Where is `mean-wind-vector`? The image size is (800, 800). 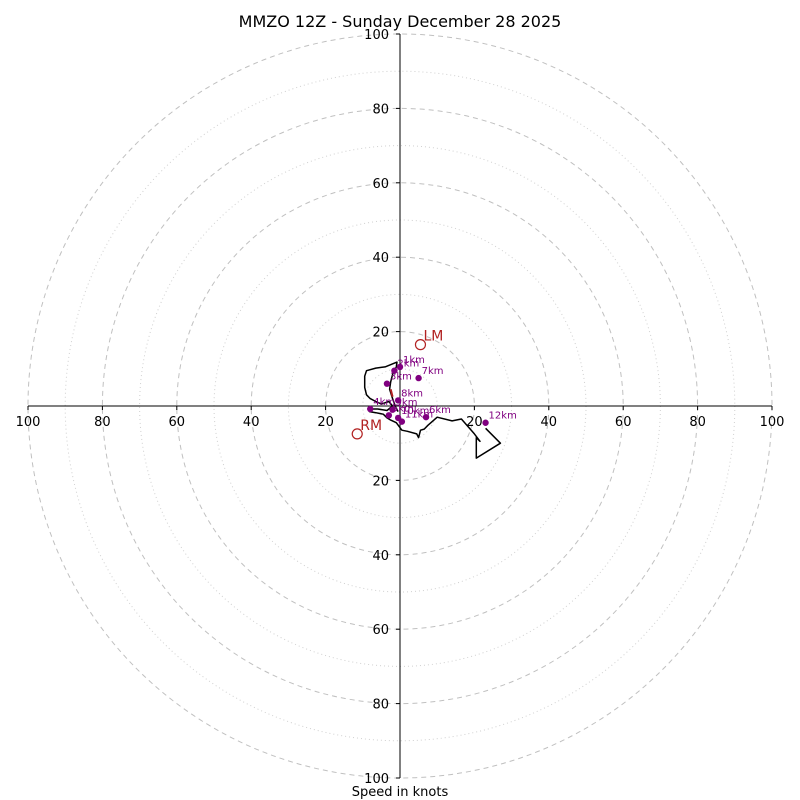
mean-wind-vector is located at coordinates (391, 393).